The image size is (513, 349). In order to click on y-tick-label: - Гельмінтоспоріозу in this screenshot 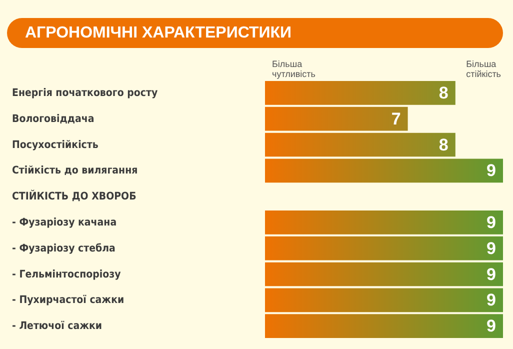, I will do `click(66, 274)`.